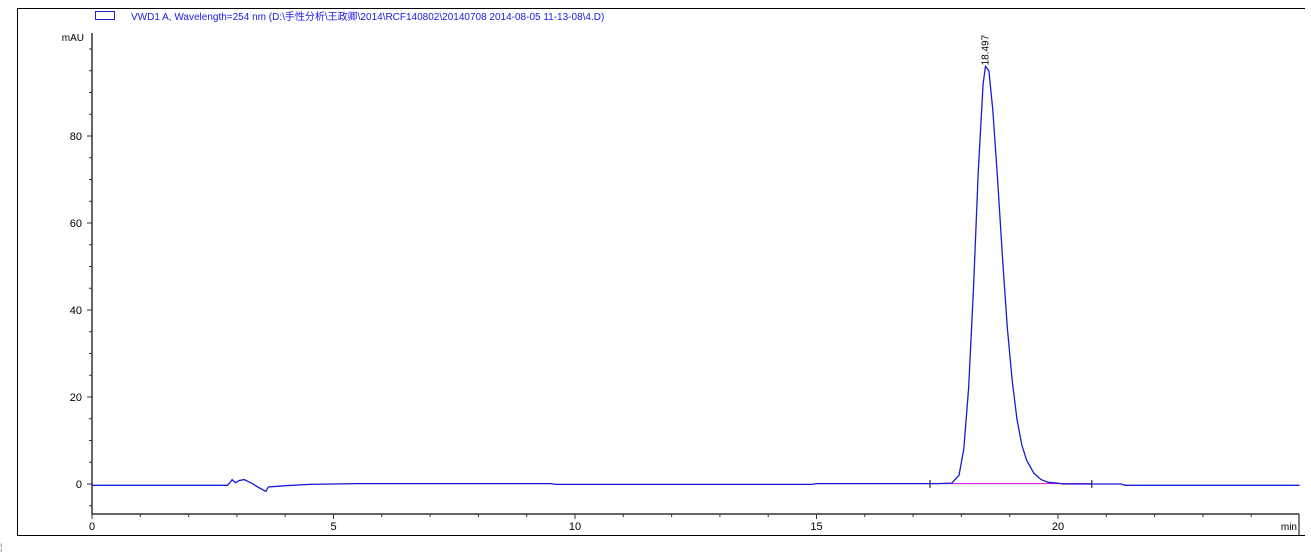 This screenshot has width=1311, height=554. I want to click on peak-label: 18.497, so click(985, 49).